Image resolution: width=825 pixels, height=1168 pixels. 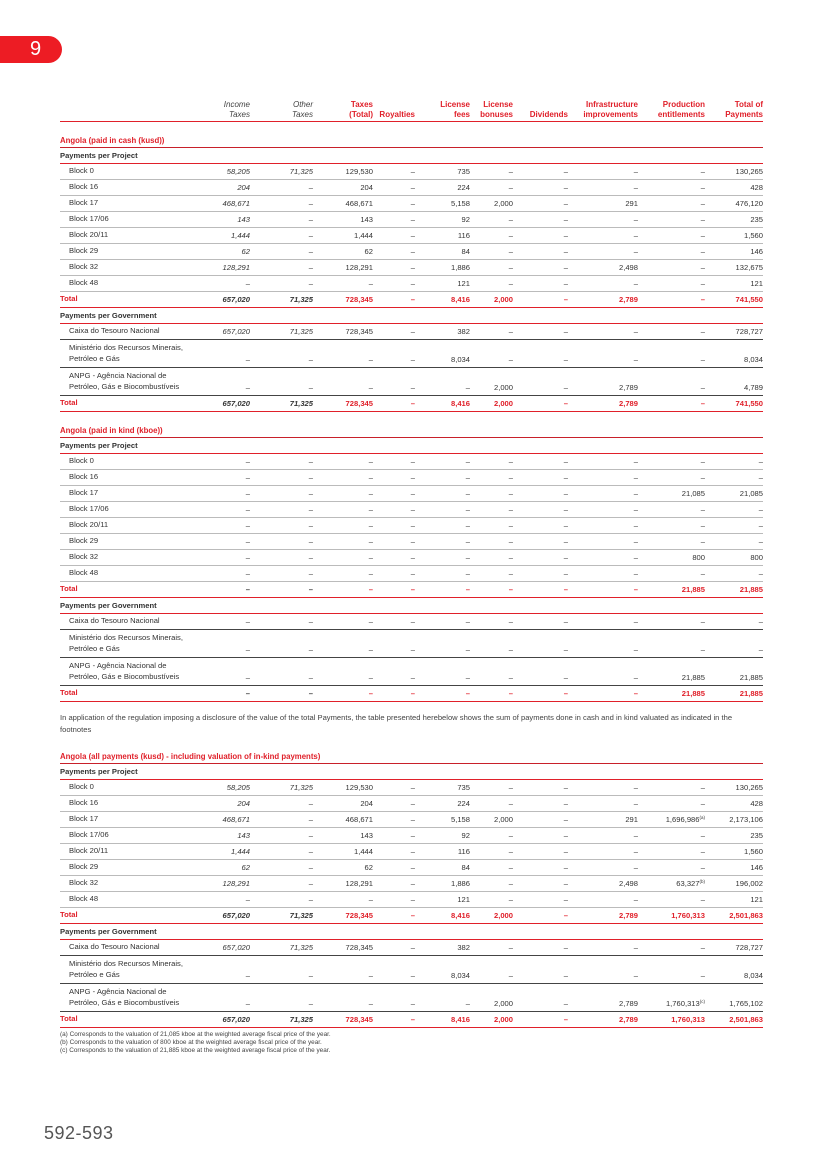 I want to click on cell-value: 1,444, so click(x=363, y=851).